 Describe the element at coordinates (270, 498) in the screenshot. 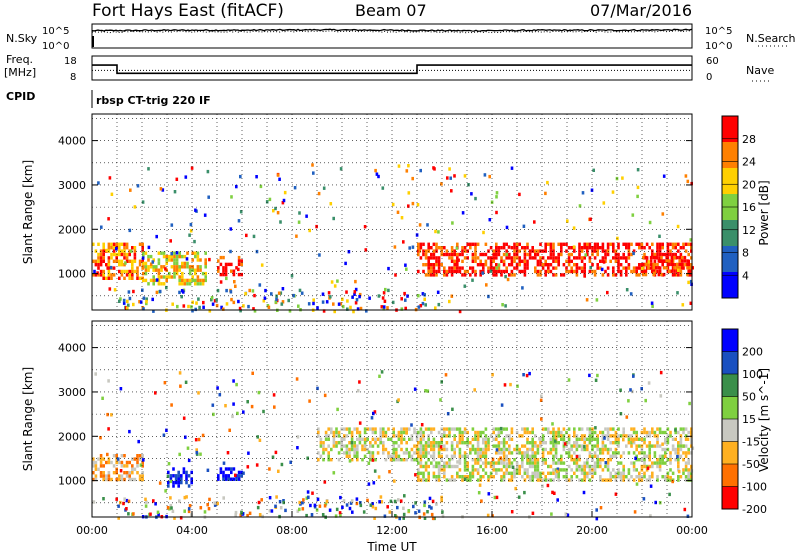

I see `velocity-ground-point` at that location.